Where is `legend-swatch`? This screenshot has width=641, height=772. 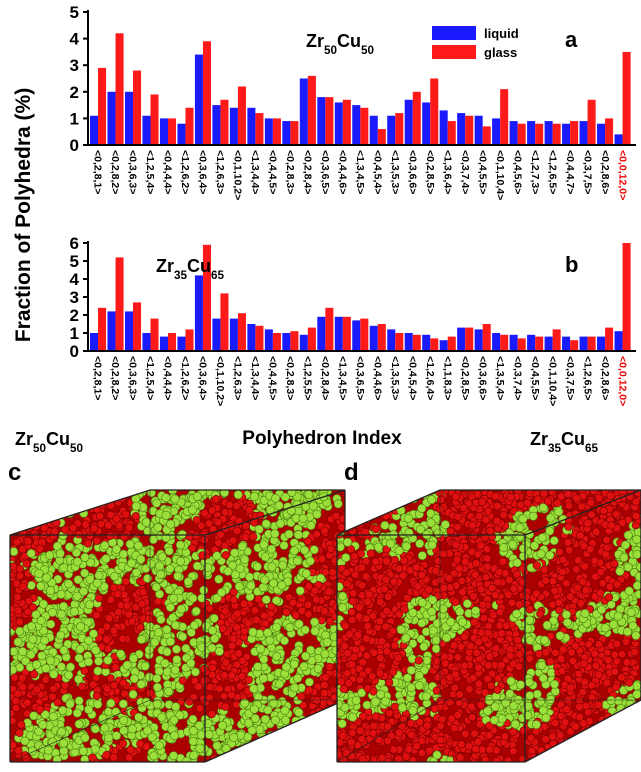 legend-swatch is located at coordinates (454, 52).